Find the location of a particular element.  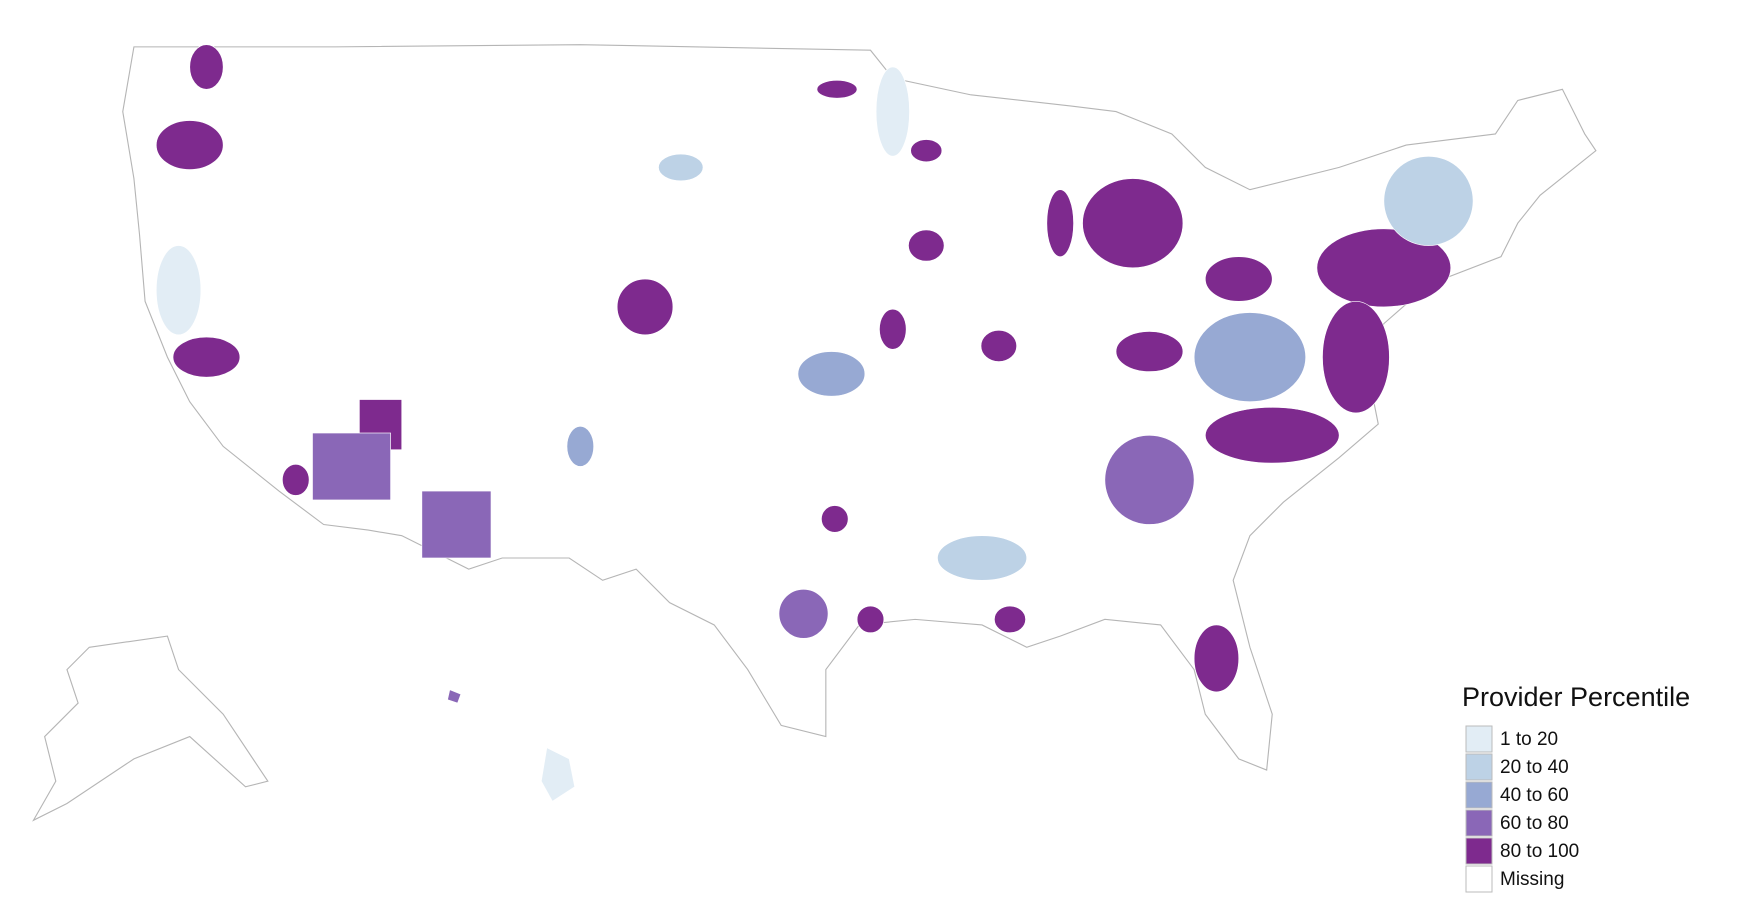

legend-label: 40 to 60 is located at coordinates (1534, 795).